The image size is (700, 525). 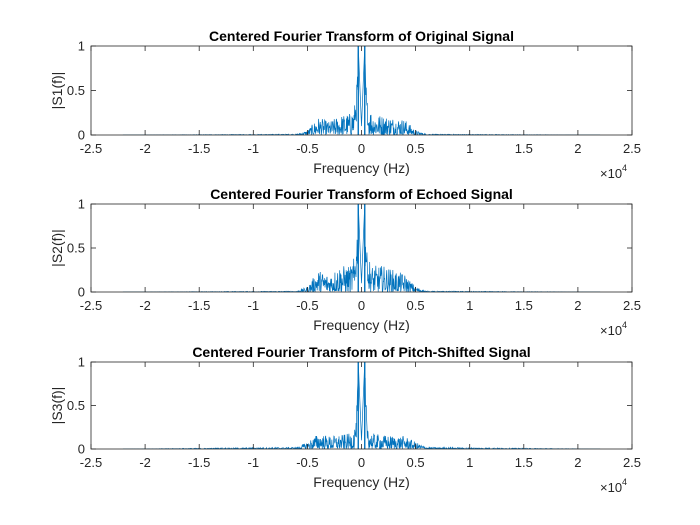 I want to click on y-axis-label: |S2(f)|, so click(x=57, y=248).